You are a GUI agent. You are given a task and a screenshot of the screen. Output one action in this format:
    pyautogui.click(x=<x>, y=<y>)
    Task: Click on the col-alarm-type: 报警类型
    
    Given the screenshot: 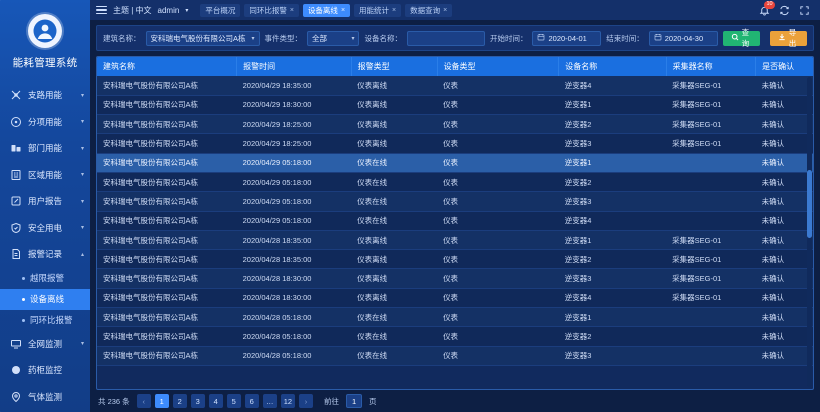 What is the action you would take?
    pyautogui.click(x=394, y=66)
    